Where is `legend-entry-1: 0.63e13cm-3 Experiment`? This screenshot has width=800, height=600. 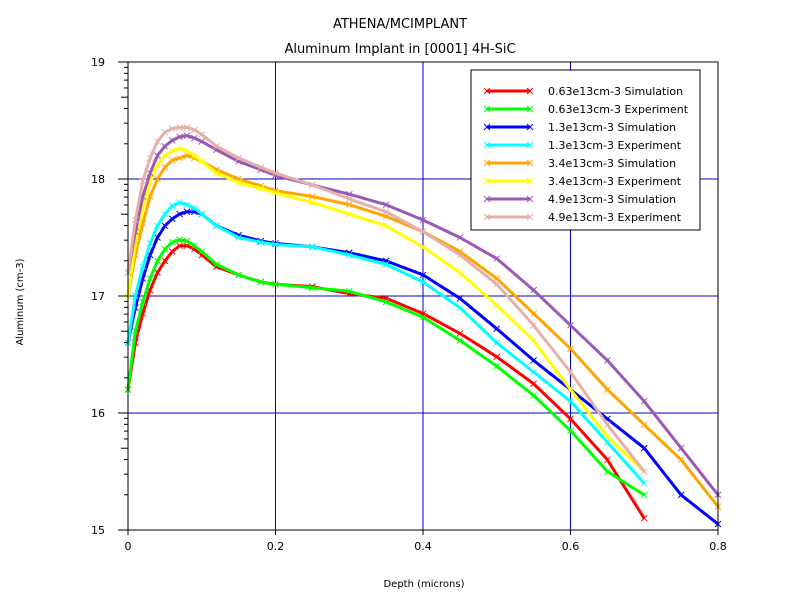
legend-entry-1: 0.63e13cm-3 Experiment is located at coordinates (586, 109).